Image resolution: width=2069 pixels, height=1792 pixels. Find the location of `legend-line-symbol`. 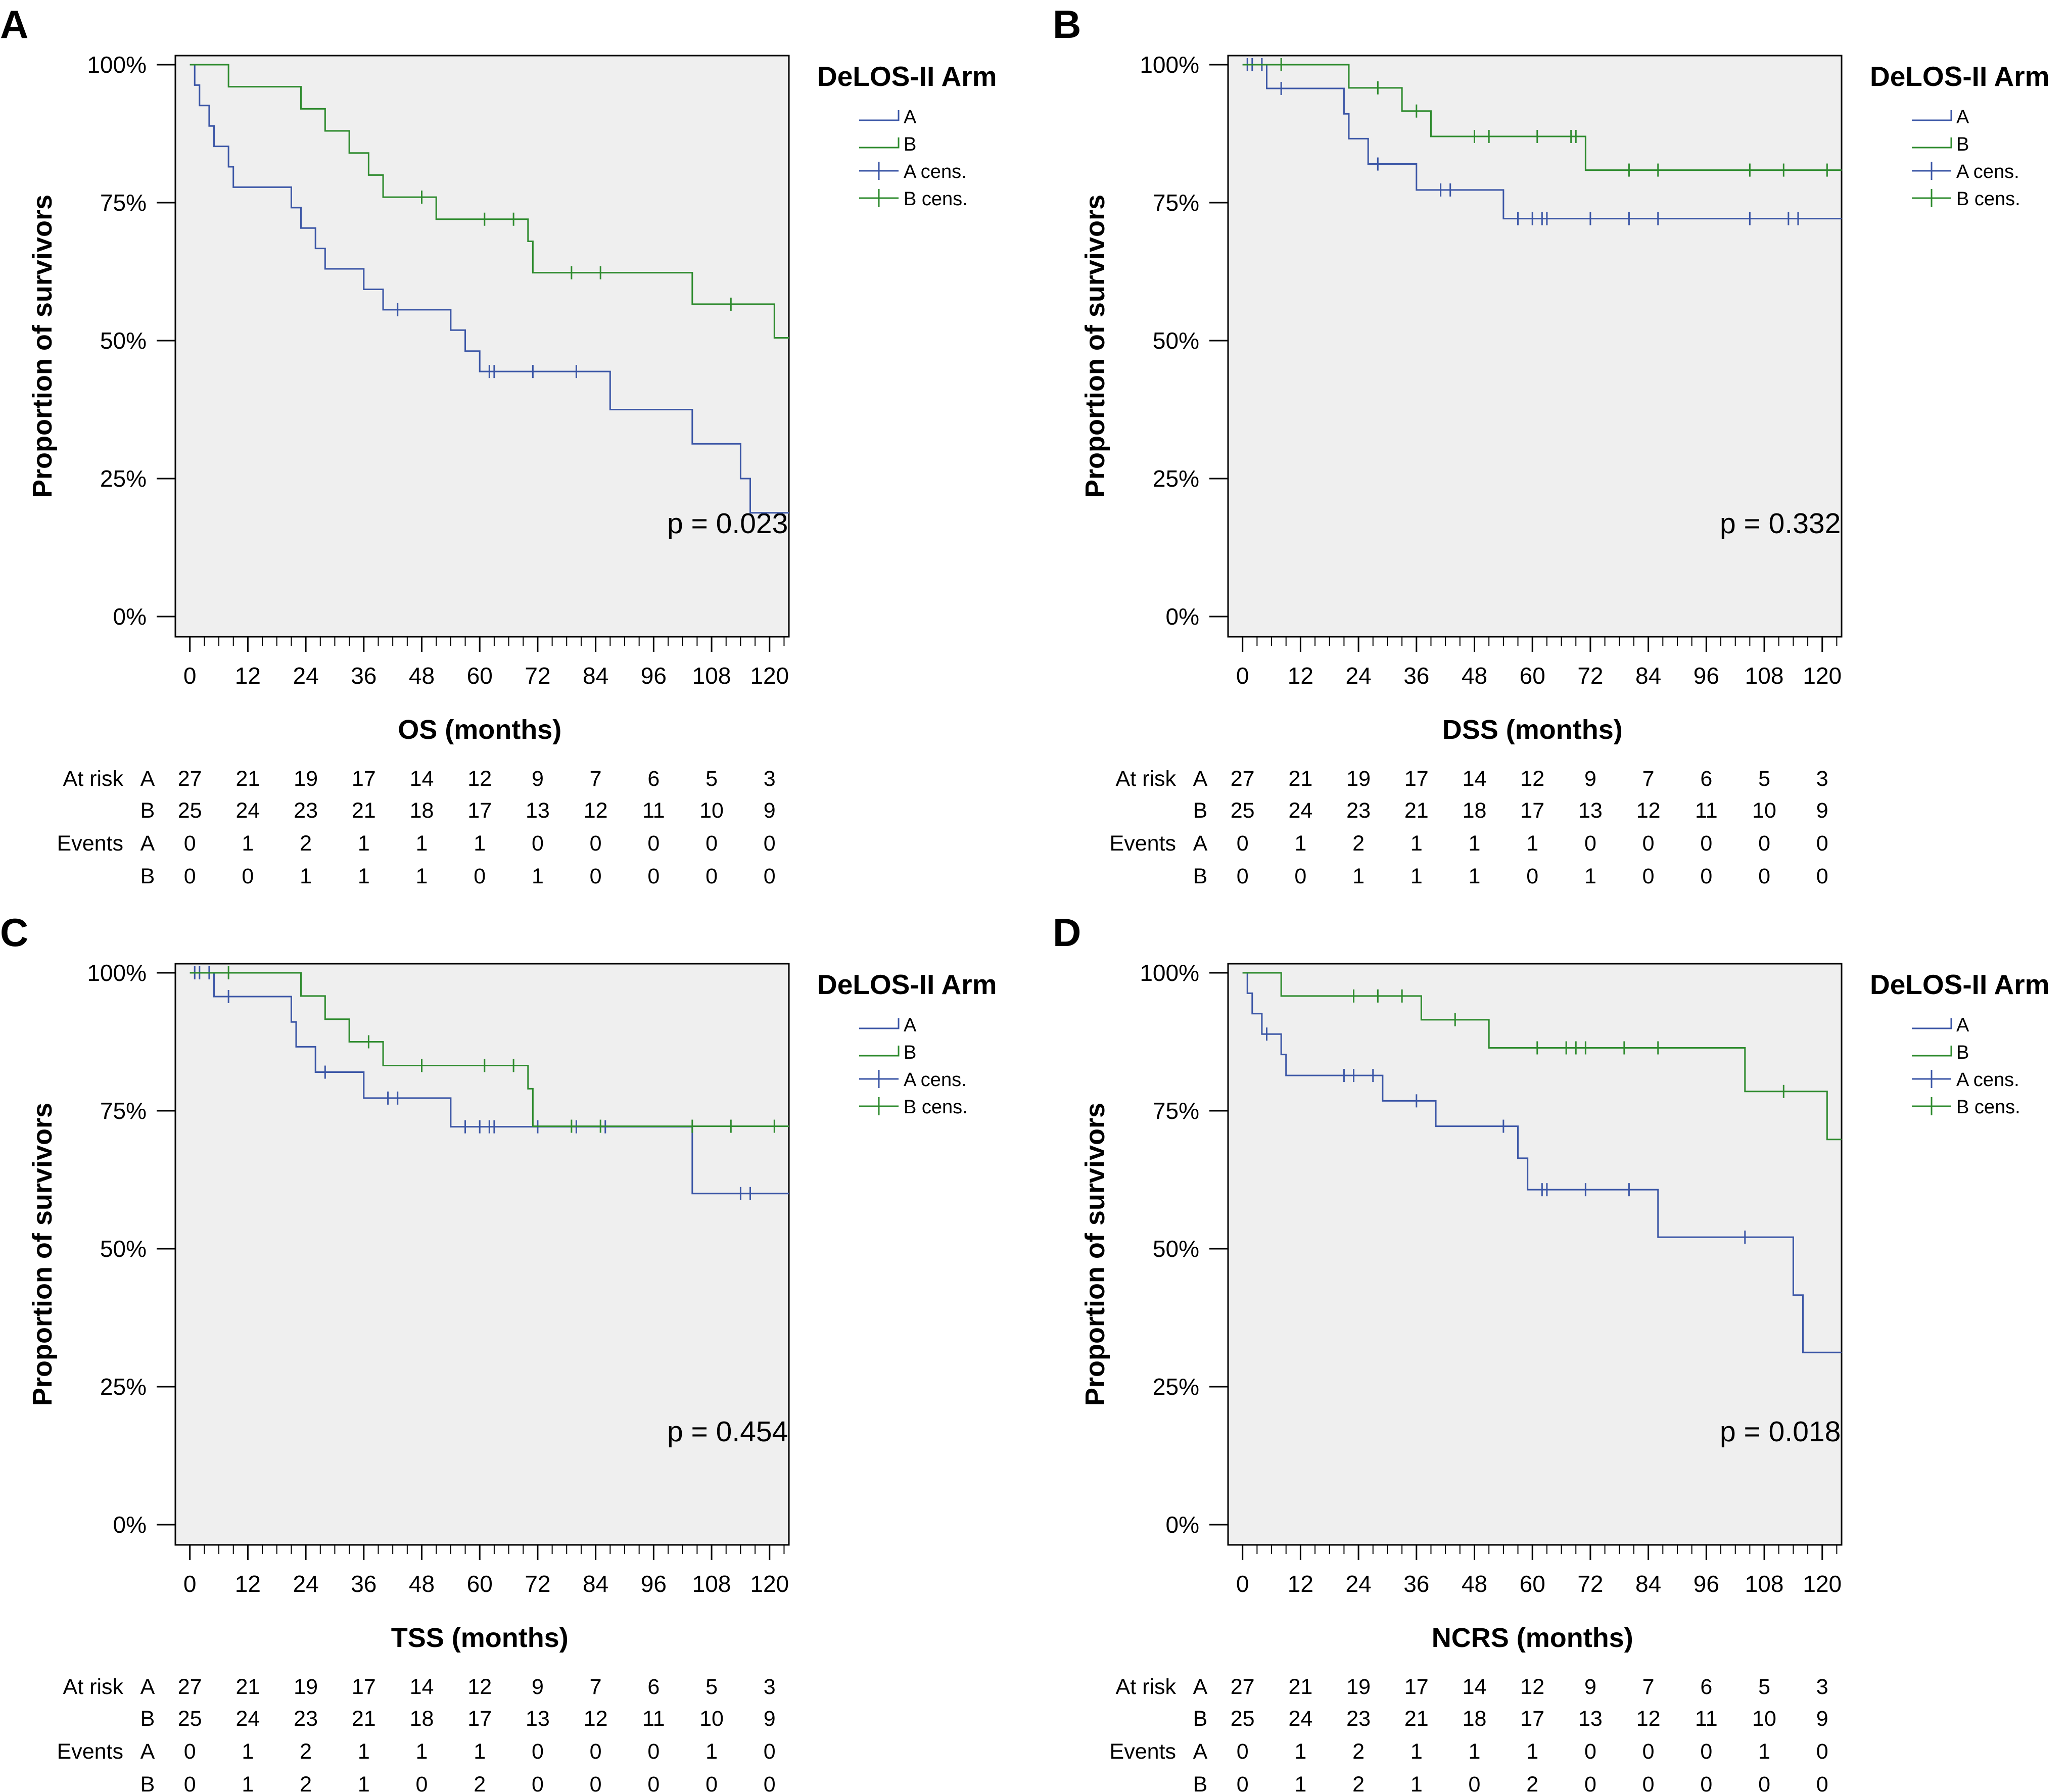

legend-line-symbol is located at coordinates (880, 1023).